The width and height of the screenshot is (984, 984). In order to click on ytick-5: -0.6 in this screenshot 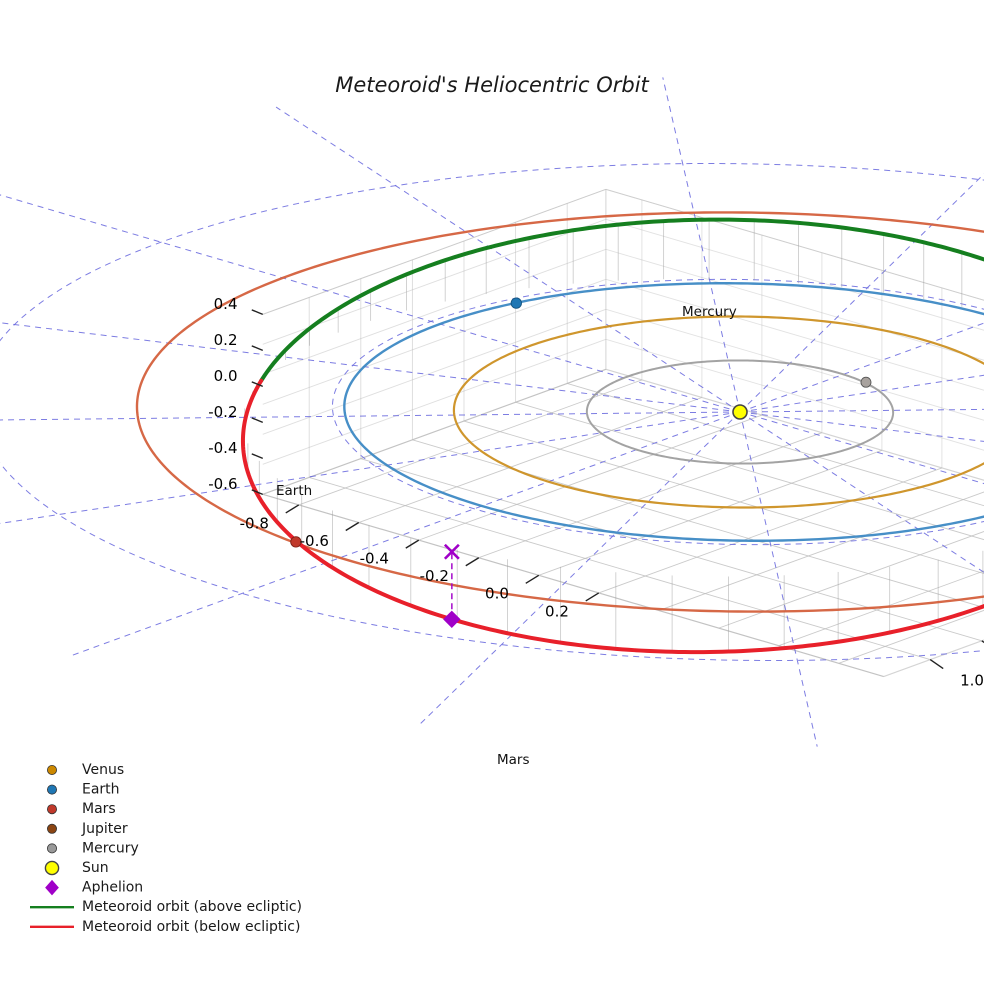, I will do `click(222, 484)`.